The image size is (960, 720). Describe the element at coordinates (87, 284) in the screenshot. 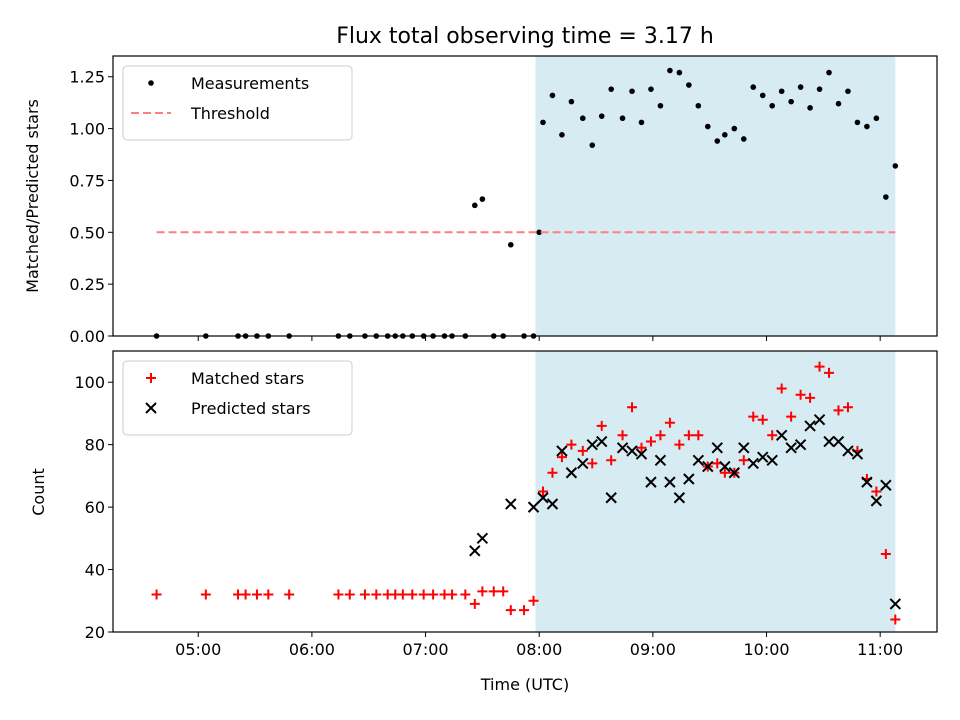

I see `y-tick-label: 0.25` at that location.